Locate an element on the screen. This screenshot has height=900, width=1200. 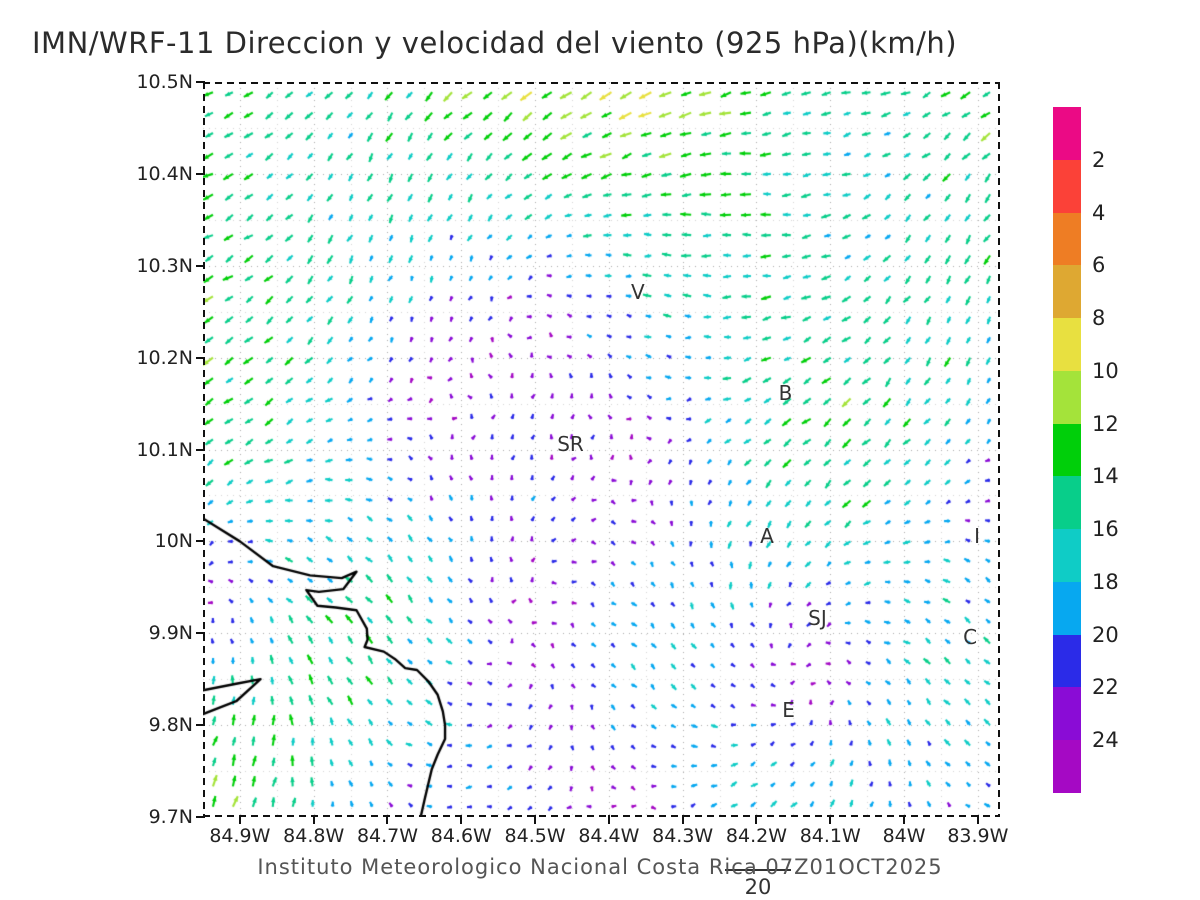
y-tick-label: 10.3N is located at coordinates (164, 265).